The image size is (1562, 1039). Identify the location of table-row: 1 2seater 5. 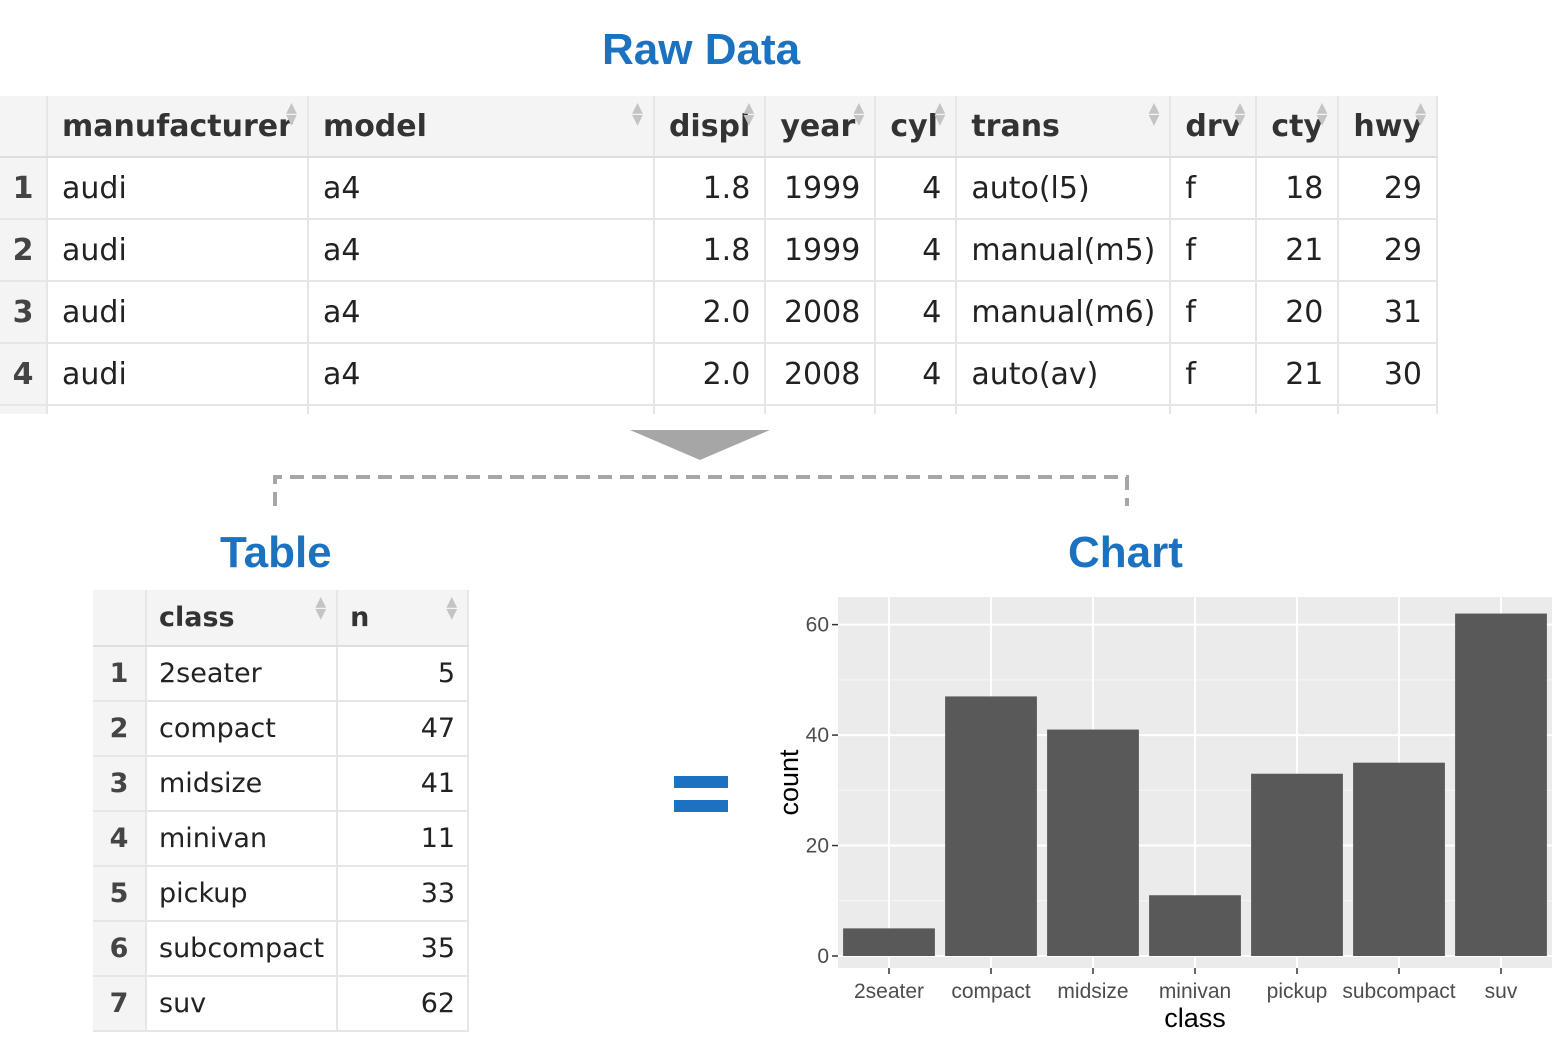
(281, 674).